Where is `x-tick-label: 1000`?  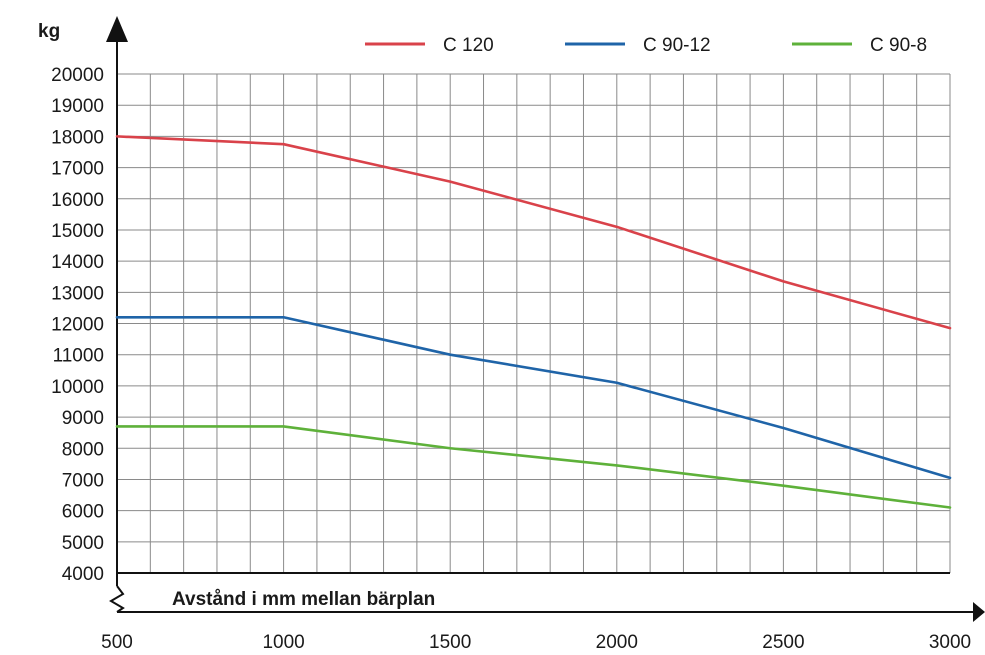 x-tick-label: 1000 is located at coordinates (283, 642).